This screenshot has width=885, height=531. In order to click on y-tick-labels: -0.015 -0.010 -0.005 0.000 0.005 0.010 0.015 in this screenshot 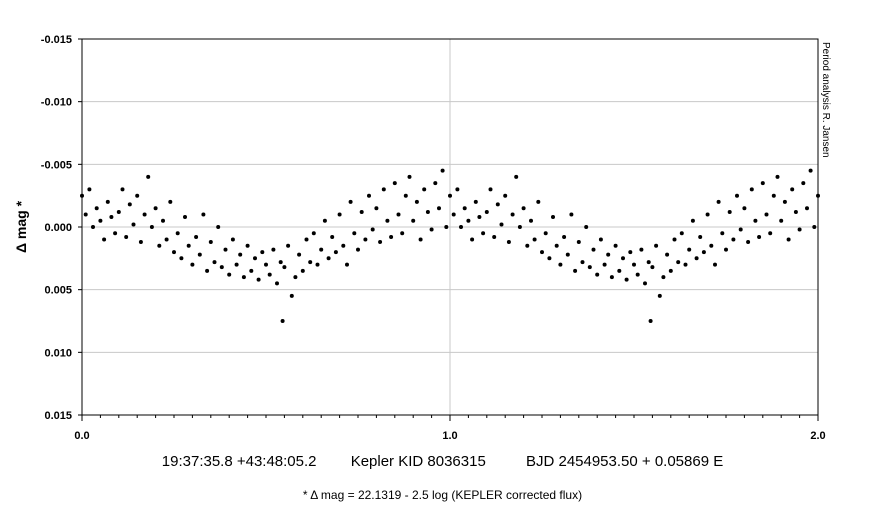, I will do `click(61, 228)`.